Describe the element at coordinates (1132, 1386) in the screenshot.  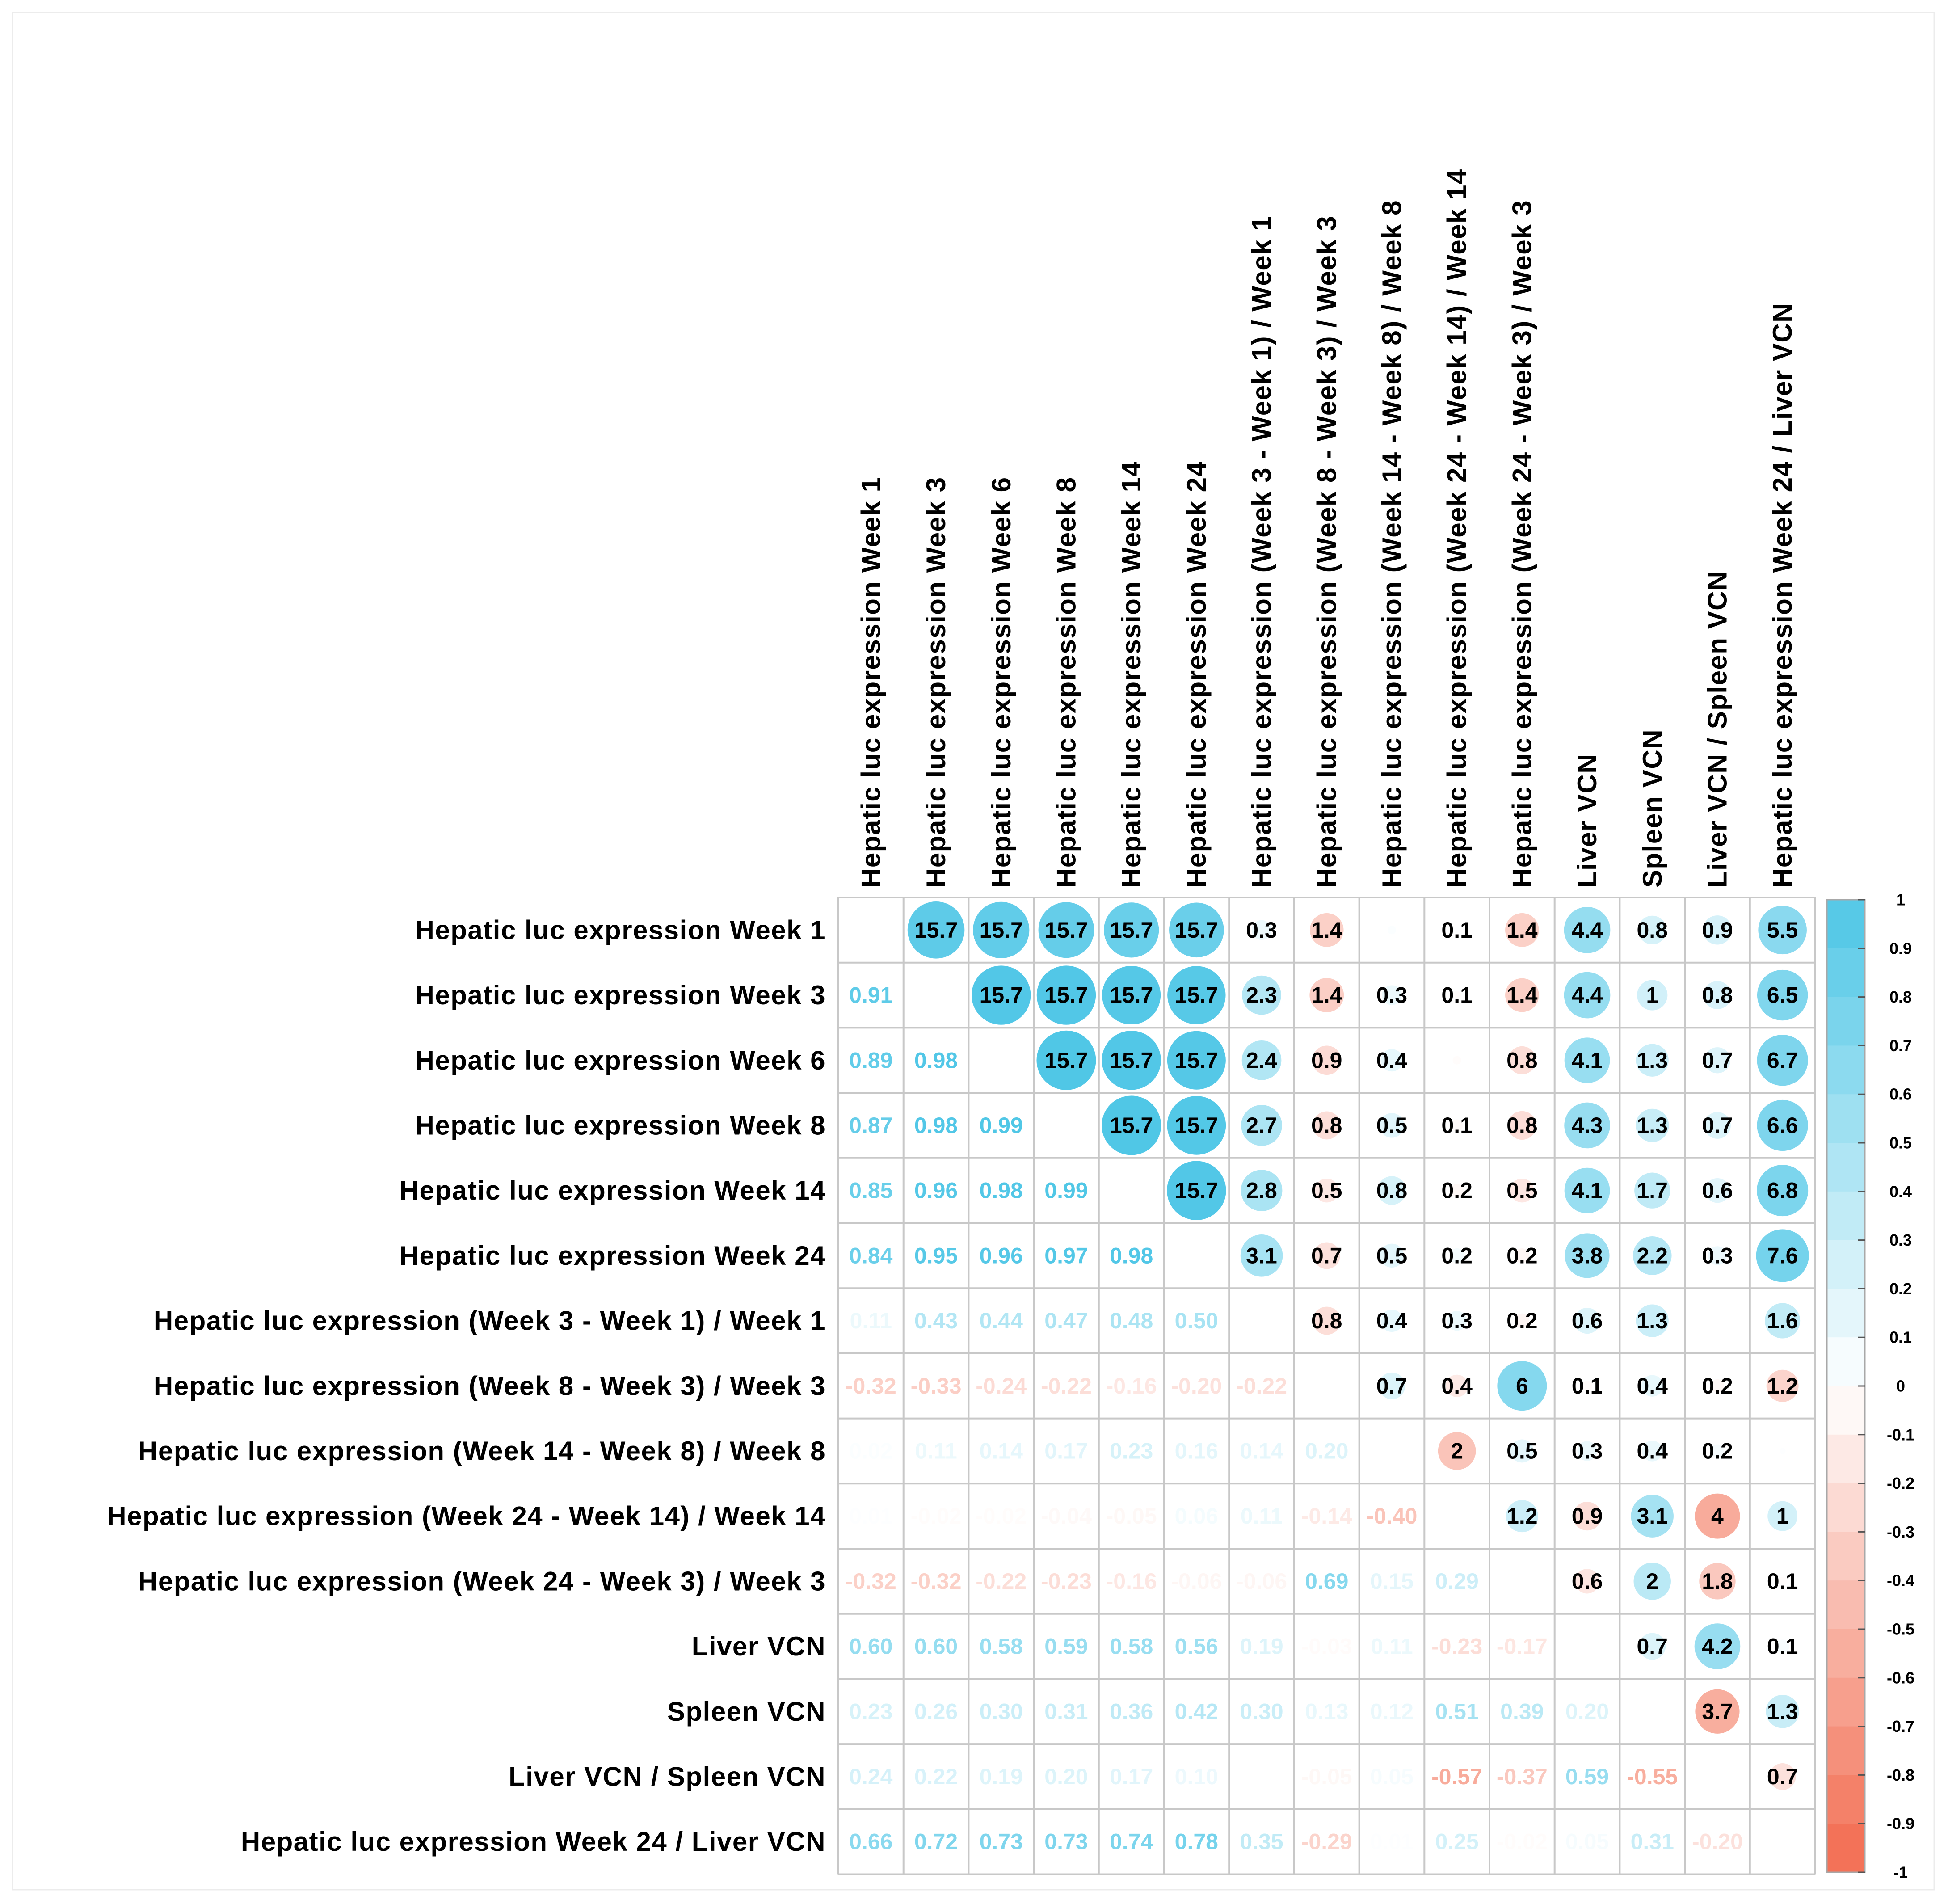
I see `correlation-label-r8-c5: -0.16` at that location.